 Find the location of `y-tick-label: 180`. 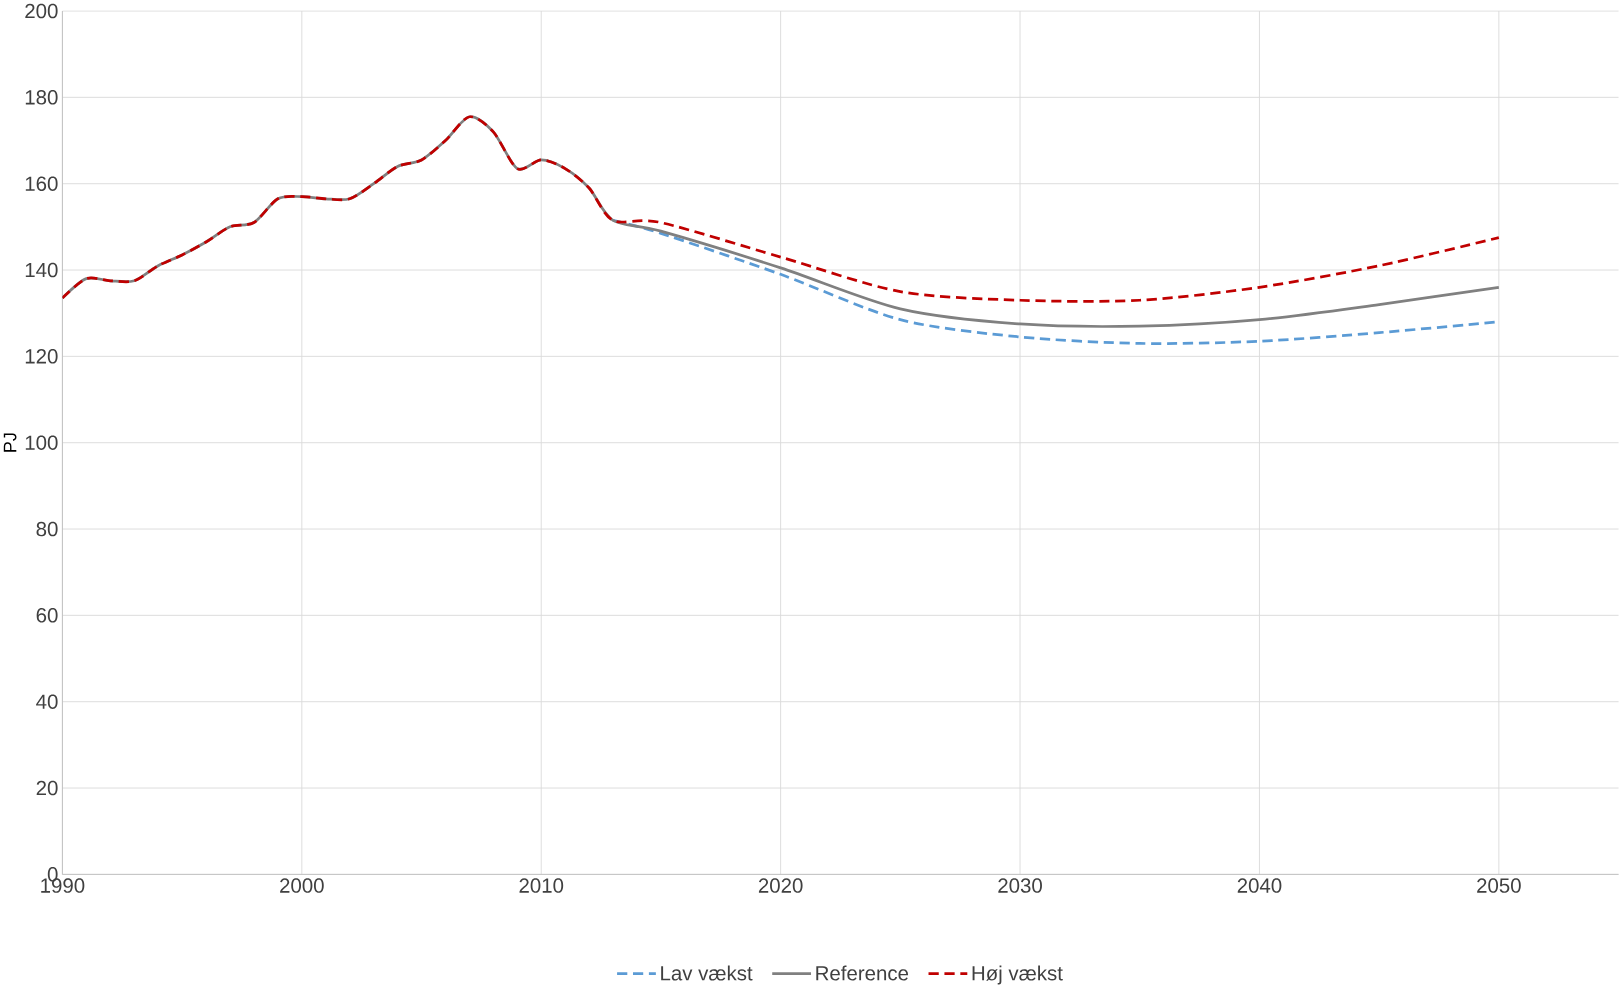

y-tick-label: 180 is located at coordinates (41, 97).